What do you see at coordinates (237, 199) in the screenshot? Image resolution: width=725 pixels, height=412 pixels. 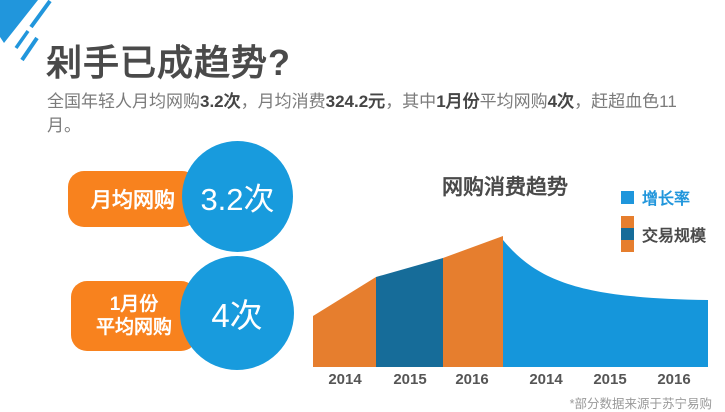 I see `stat-value: 3.2次` at bounding box center [237, 199].